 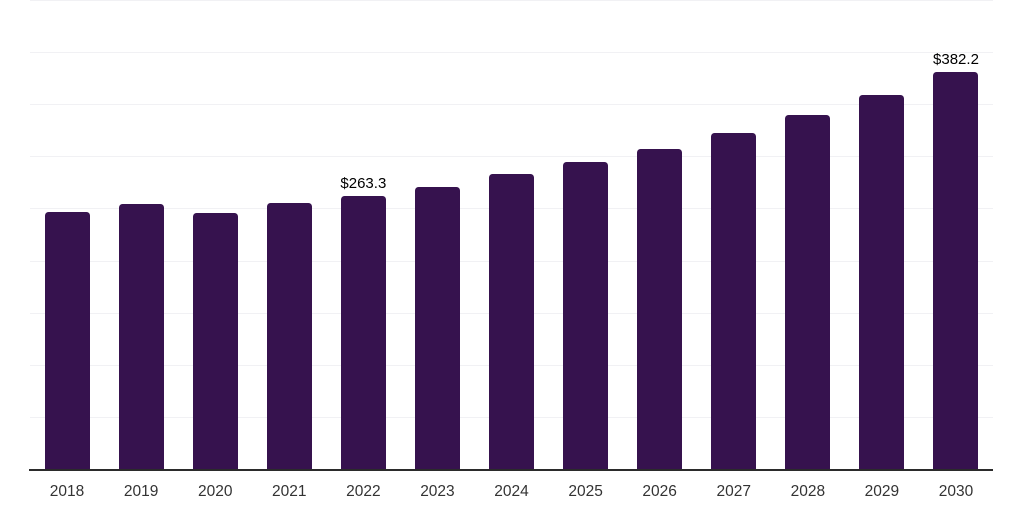 What do you see at coordinates (67, 491) in the screenshot?
I see `x-tick-label-2018: 2018` at bounding box center [67, 491].